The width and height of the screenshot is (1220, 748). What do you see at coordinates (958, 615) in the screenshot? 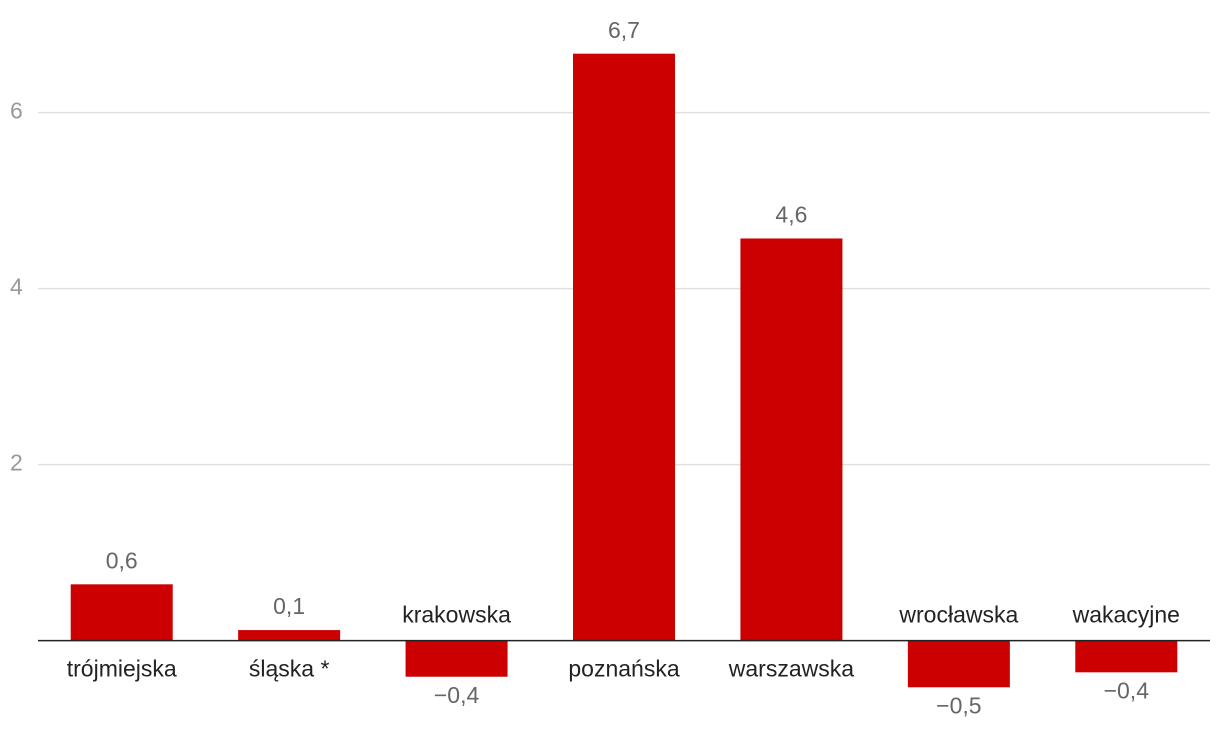
I see `x-tick-label: wrocławska` at bounding box center [958, 615].